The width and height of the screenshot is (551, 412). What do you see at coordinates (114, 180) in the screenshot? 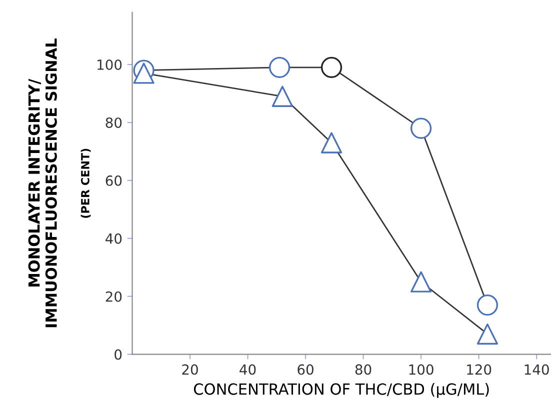
I see `y-tick-label: 60` at bounding box center [114, 180].